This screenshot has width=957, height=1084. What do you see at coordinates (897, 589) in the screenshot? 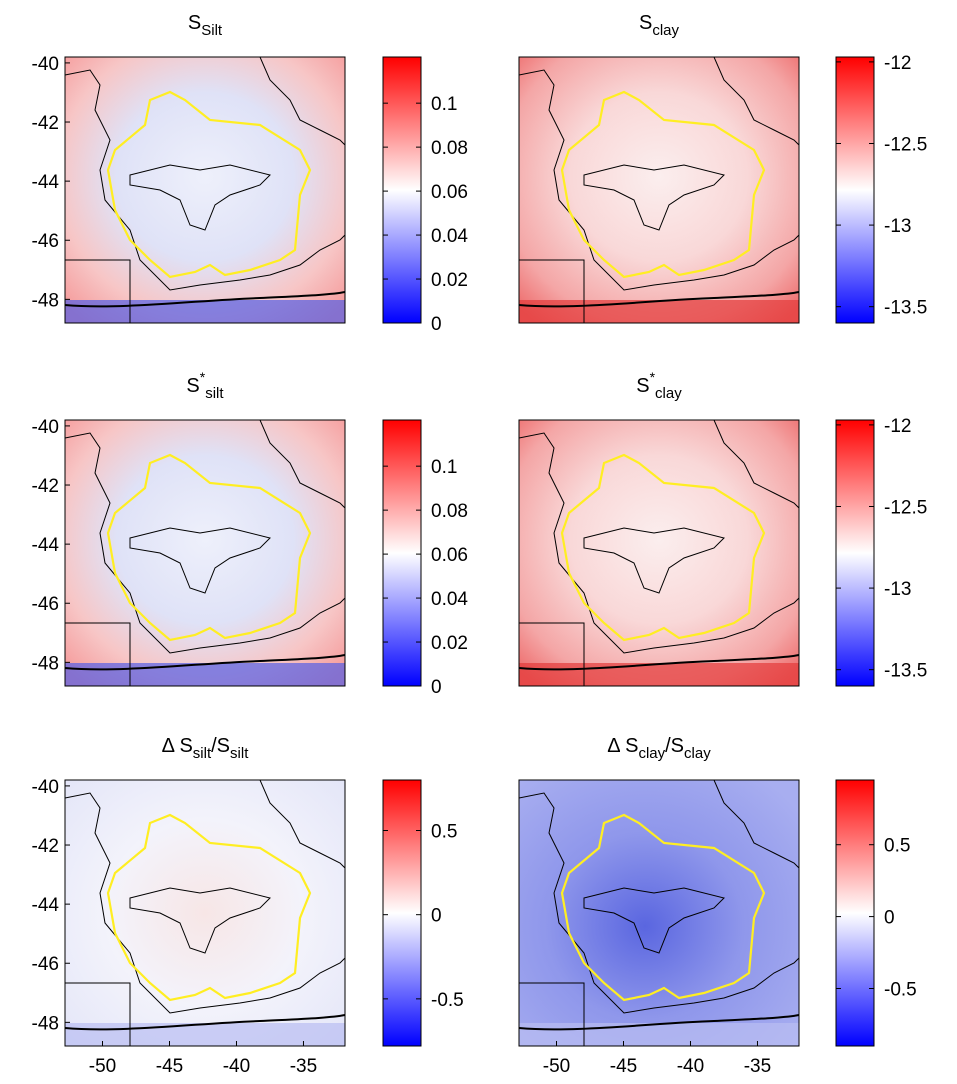
I see `colorbar-tick-label: -13` at bounding box center [897, 589].